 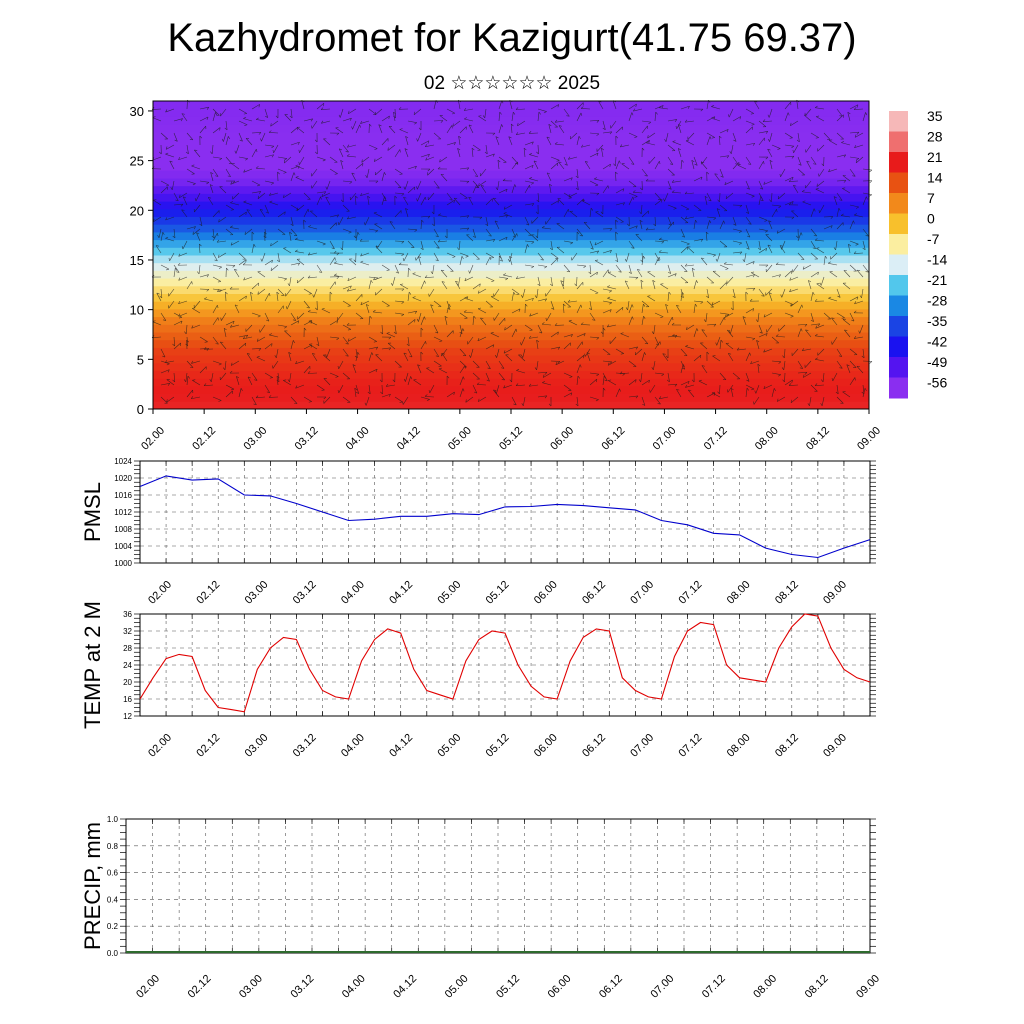 What do you see at coordinates (937, 362) in the screenshot?
I see `colorbar-label: -49` at bounding box center [937, 362].